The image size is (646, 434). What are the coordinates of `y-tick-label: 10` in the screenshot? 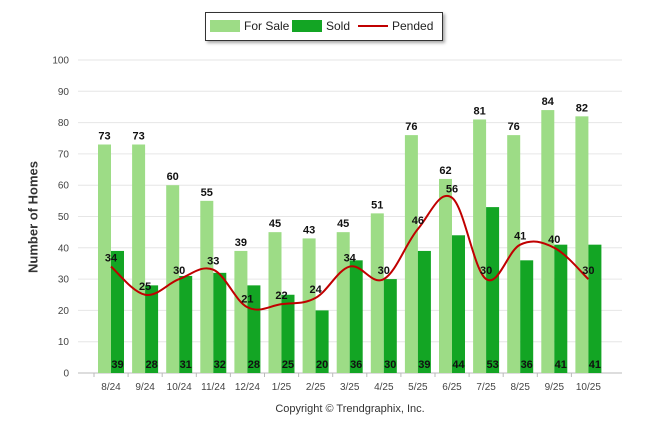 It's located at (64, 342).